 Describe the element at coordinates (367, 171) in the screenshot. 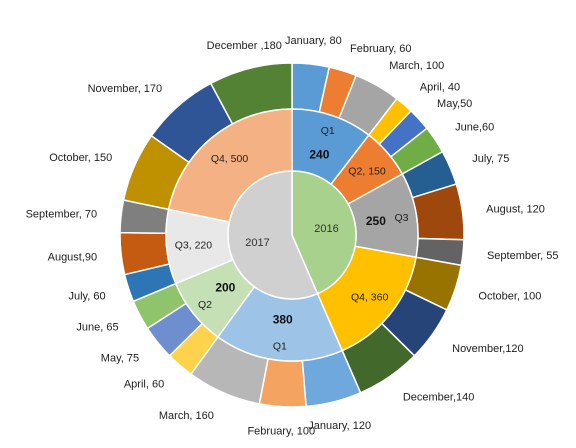

I see `quarter-label-2016-q2: Q2, 150` at that location.